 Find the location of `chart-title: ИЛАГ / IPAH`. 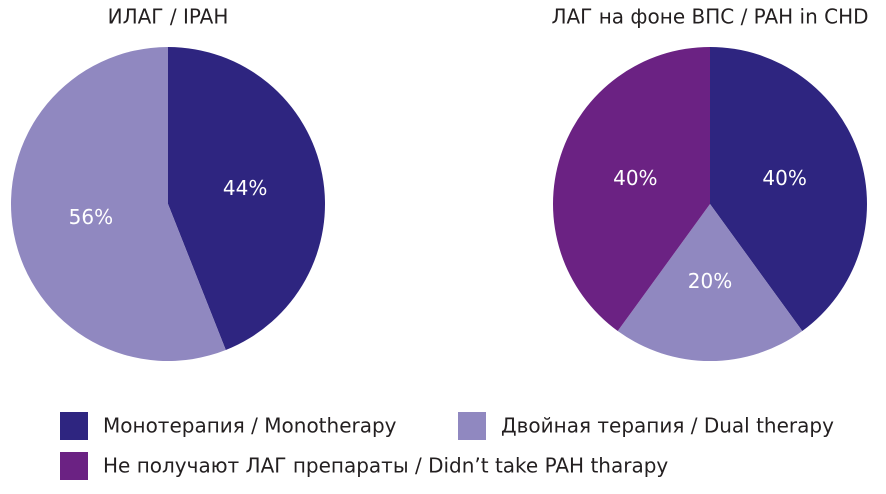

chart-title: ИЛАГ / IPAH is located at coordinates (168, 17).